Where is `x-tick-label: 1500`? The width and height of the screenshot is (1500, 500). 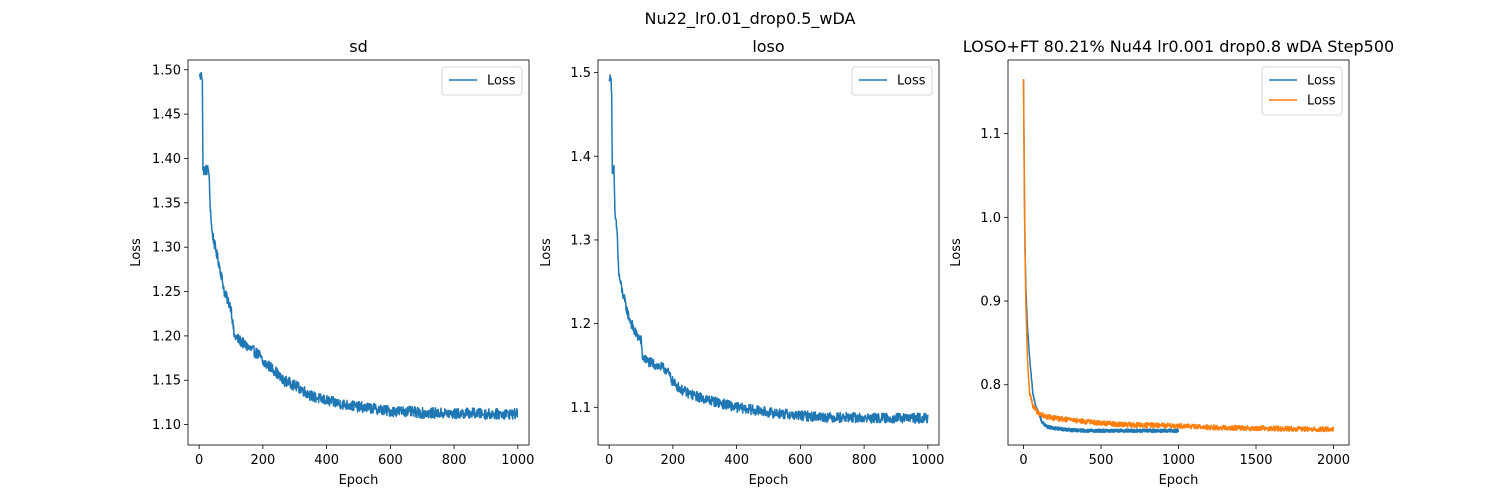
x-tick-label: 1500 is located at coordinates (1255, 460).